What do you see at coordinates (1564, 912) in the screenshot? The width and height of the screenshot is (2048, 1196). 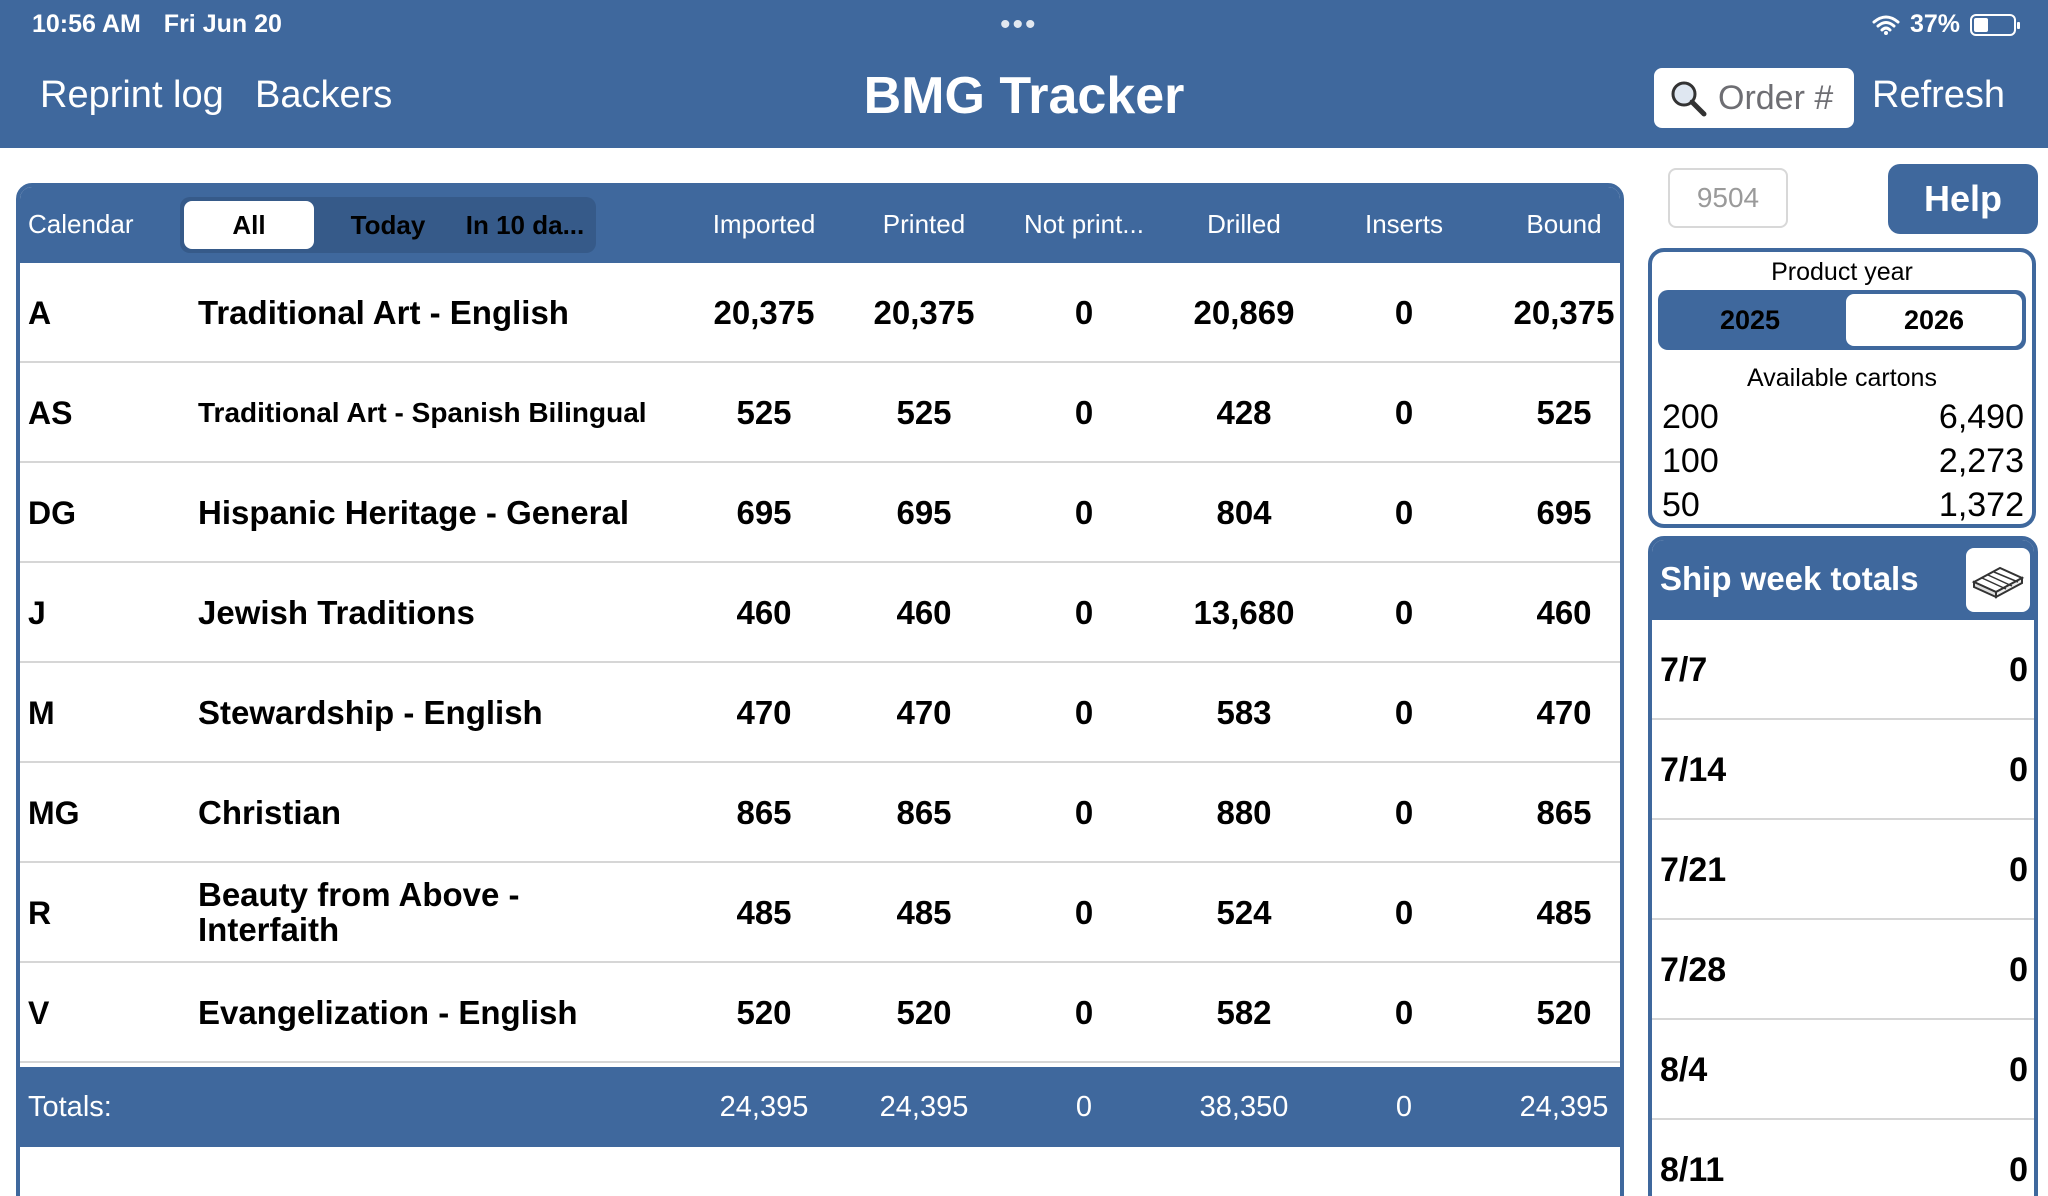 I see `row-bound: 485` at bounding box center [1564, 912].